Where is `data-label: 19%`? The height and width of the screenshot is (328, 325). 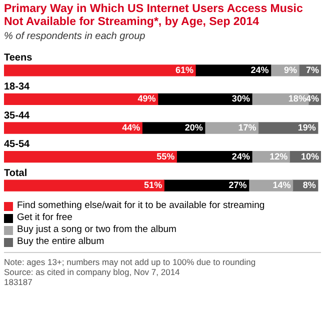 data-label: 19% is located at coordinates (307, 127).